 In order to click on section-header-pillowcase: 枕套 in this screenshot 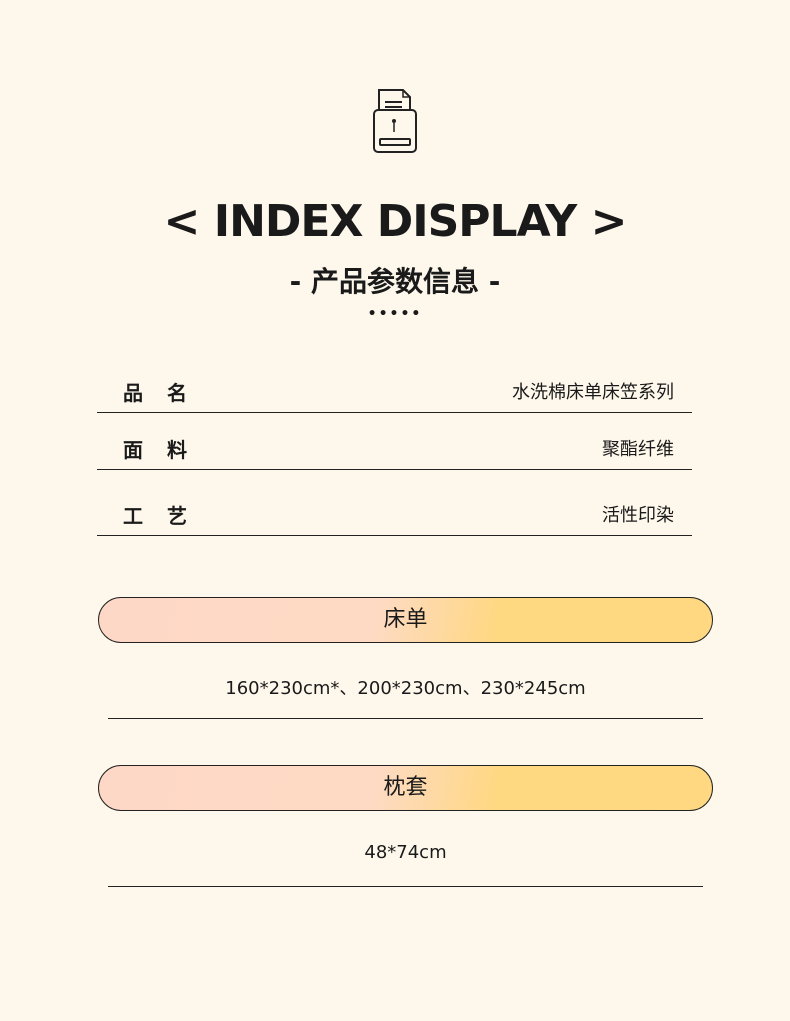, I will do `click(405, 788)`.